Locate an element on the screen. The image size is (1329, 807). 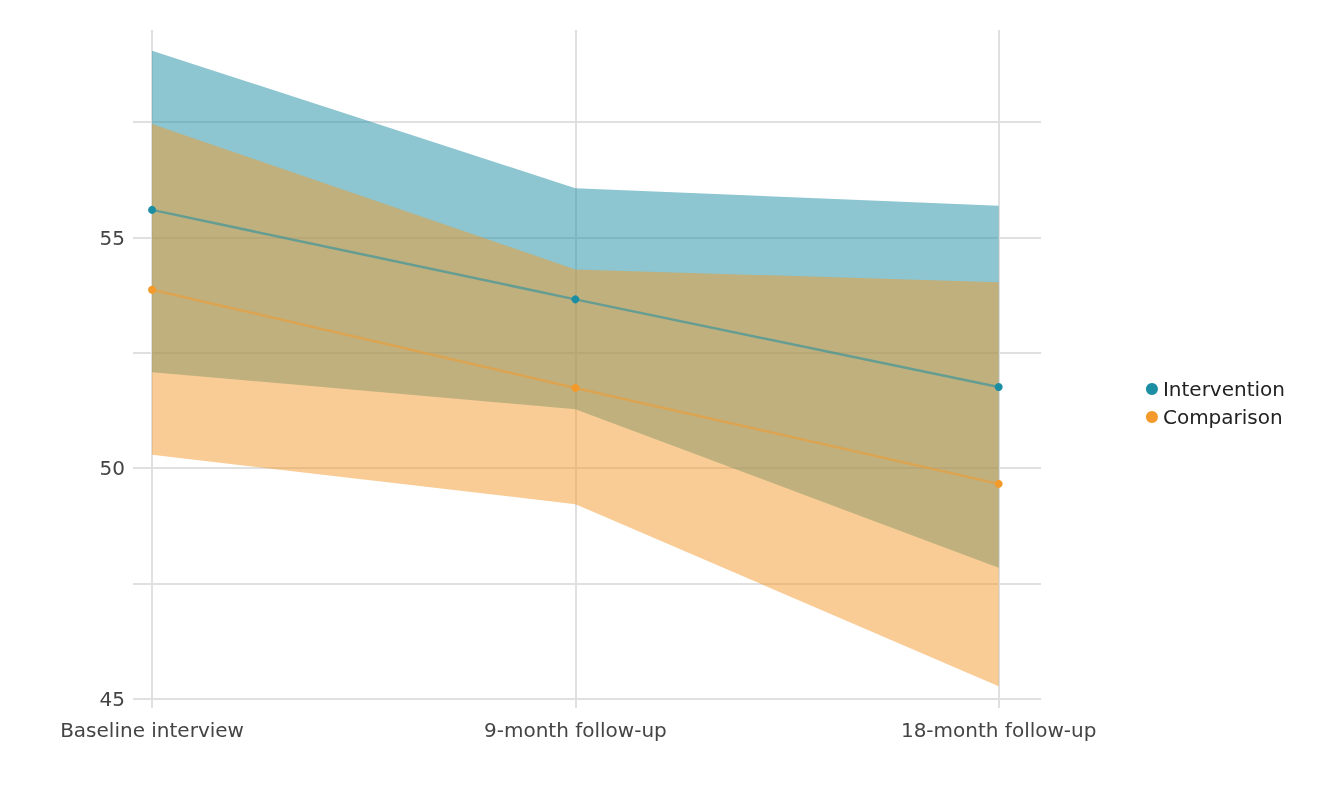
y-tick-label: 50 is located at coordinates (112, 468).